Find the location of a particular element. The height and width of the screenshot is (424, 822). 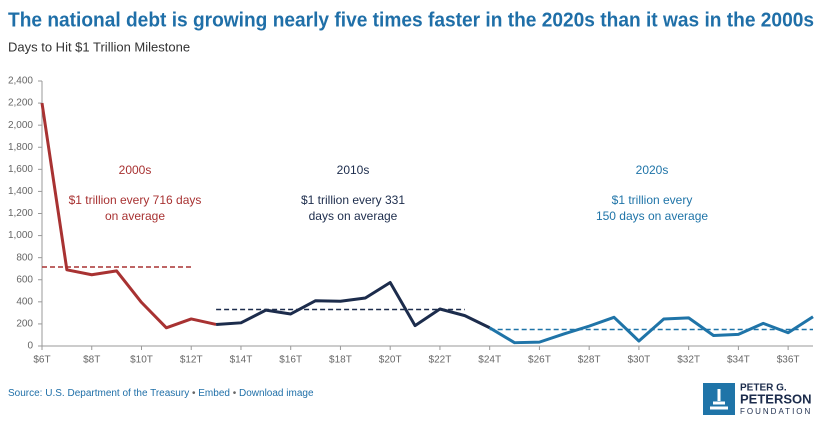

y-tick-label: 800 is located at coordinates (24, 257).